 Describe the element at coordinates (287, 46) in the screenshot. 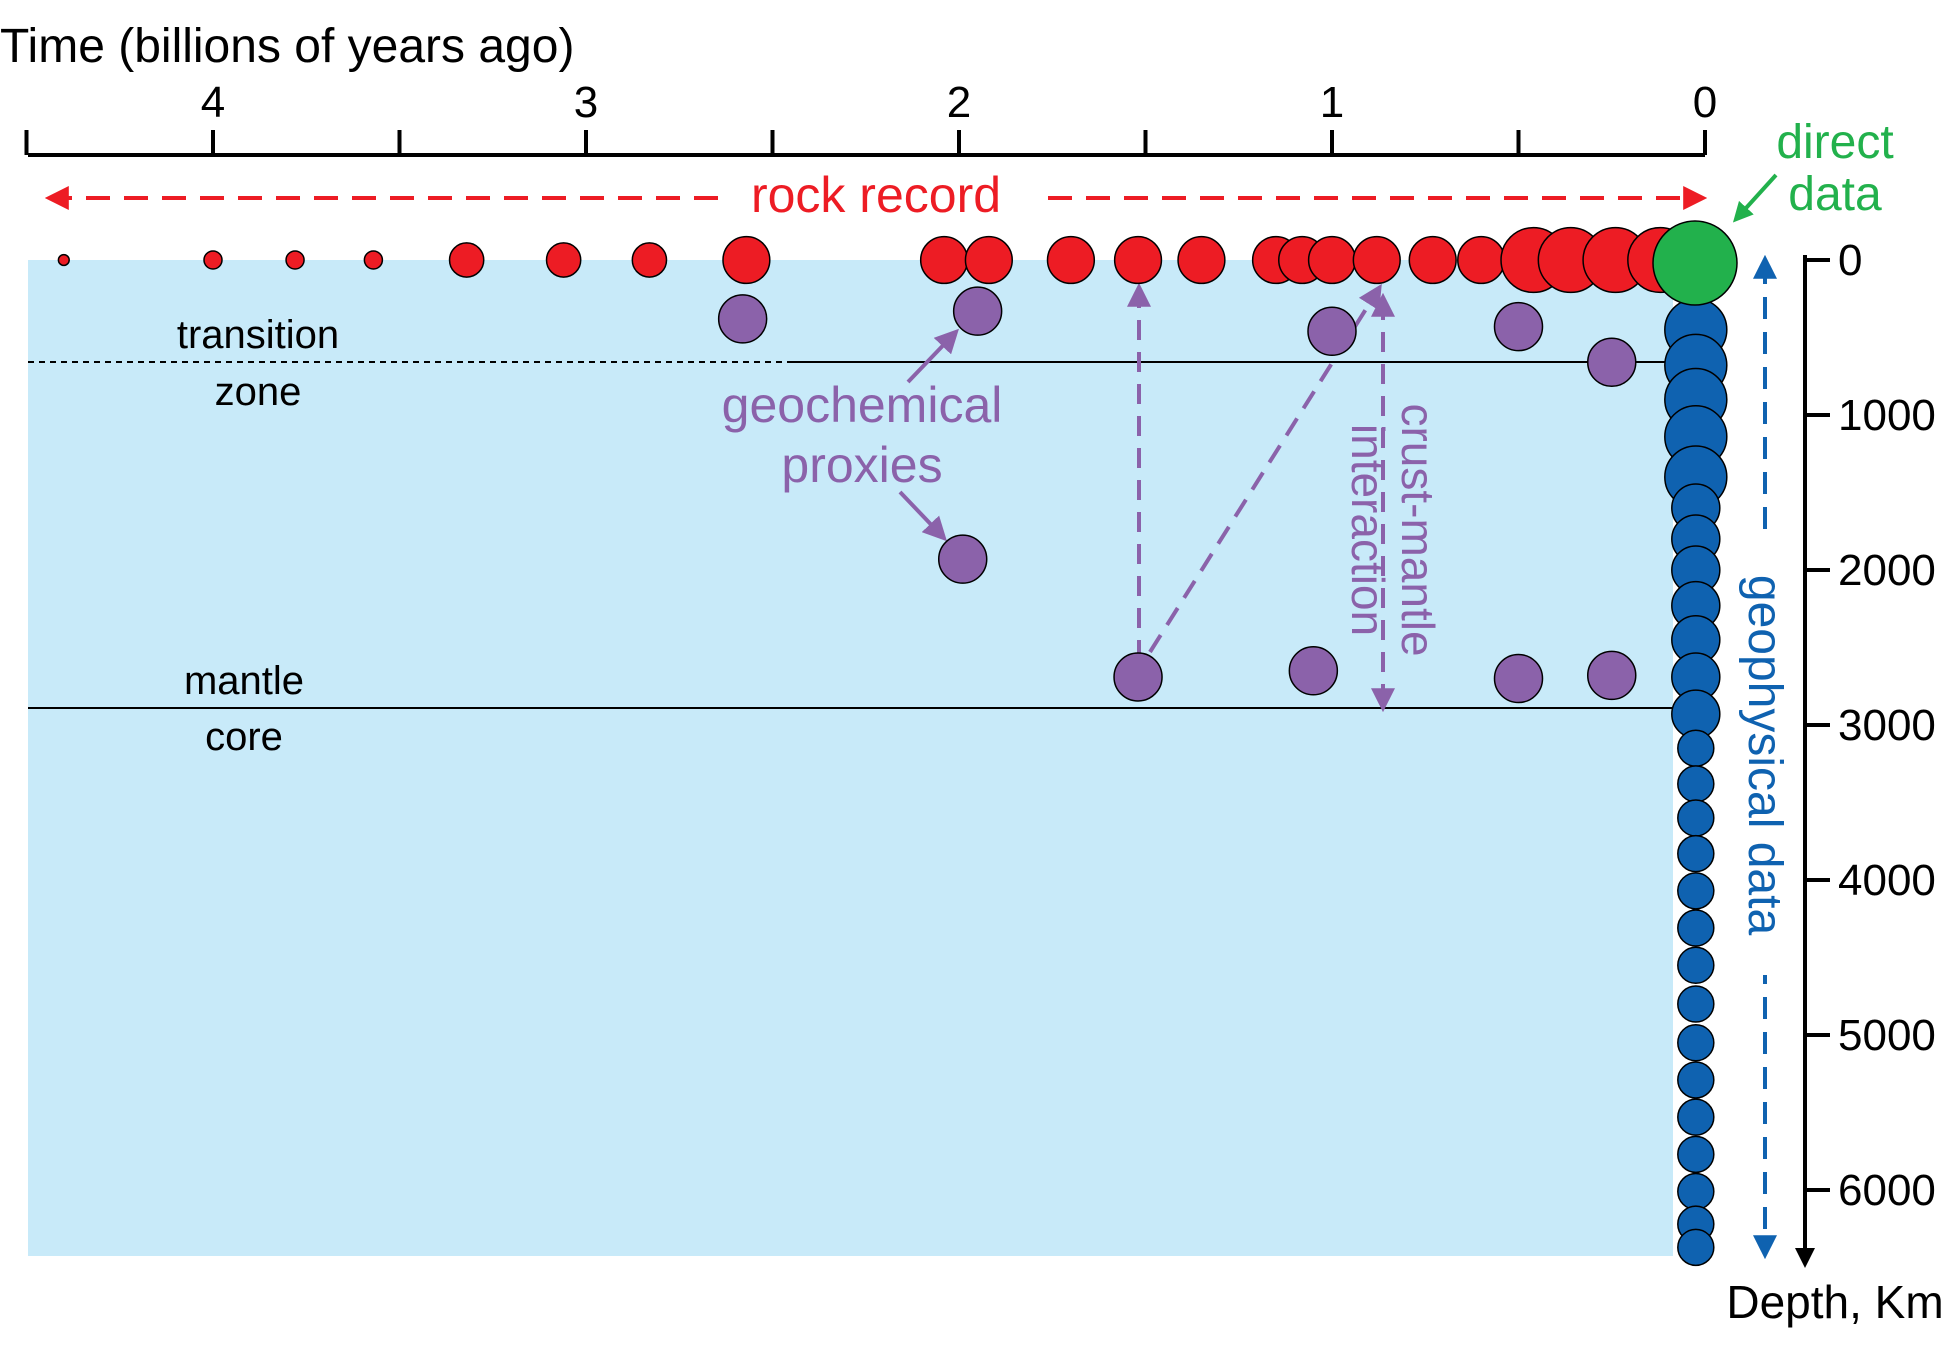

I see `time-axis-title: Time (billions of years ago)` at that location.